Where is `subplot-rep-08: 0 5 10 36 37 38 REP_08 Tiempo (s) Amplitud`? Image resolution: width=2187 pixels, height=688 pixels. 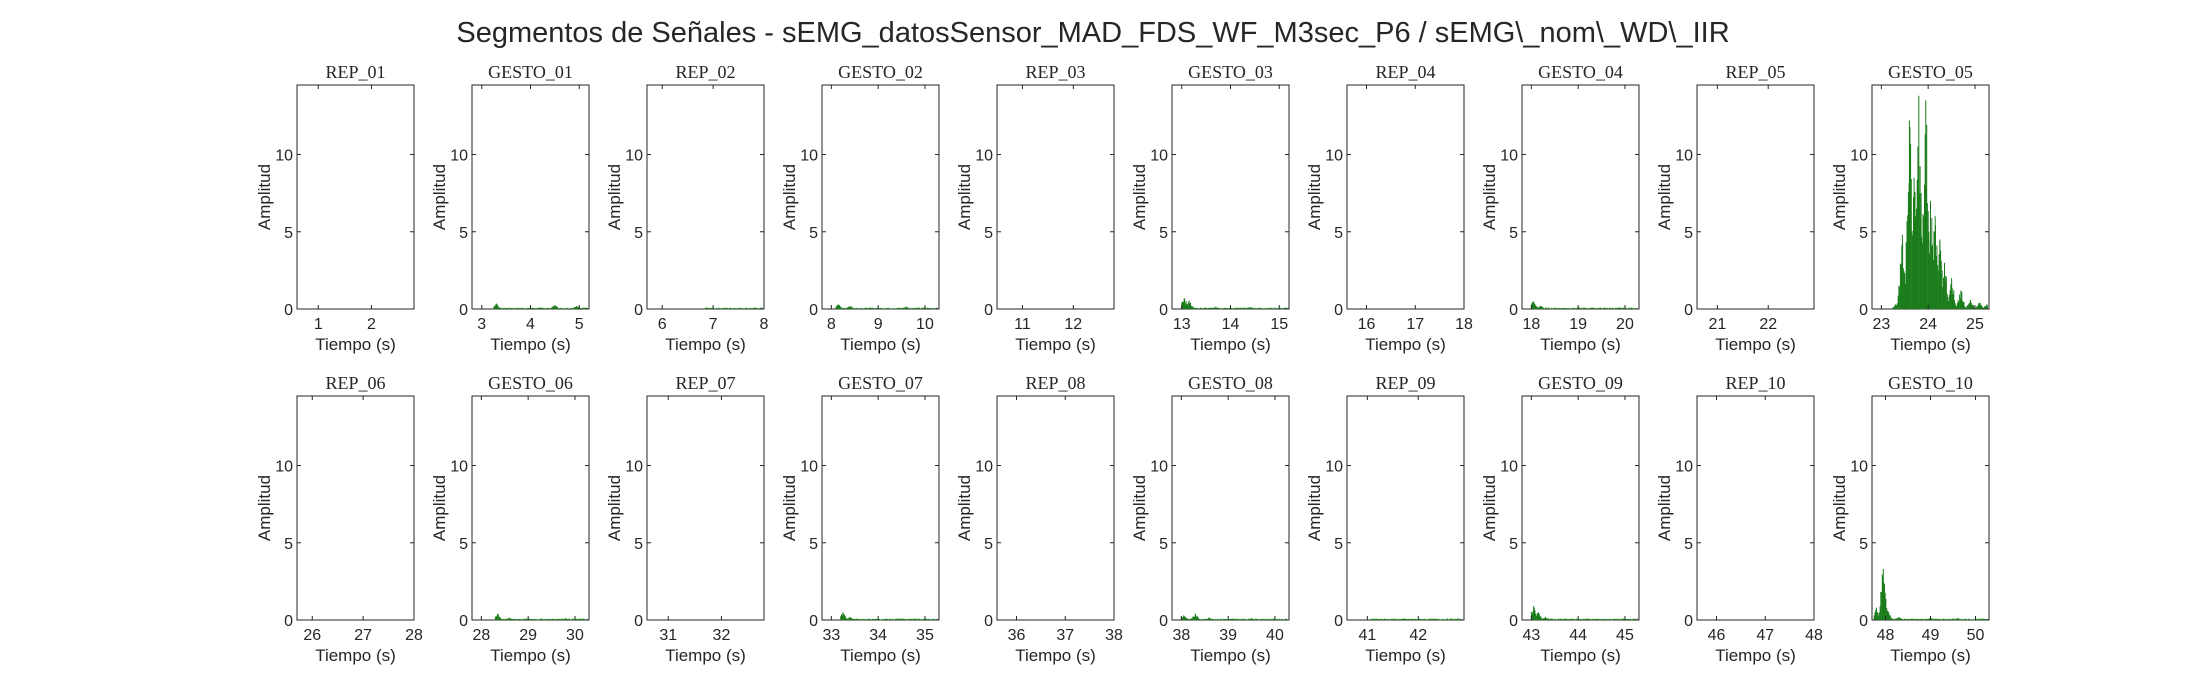
subplot-rep-08: 0 5 10 36 37 38 REP_08 Tiempo (s) Amplitud is located at coordinates (1039, 519).